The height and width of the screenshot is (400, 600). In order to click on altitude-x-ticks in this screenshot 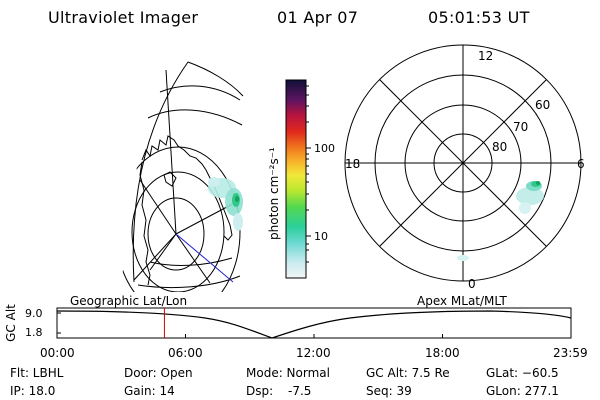, I will do `click(314, 336)`.